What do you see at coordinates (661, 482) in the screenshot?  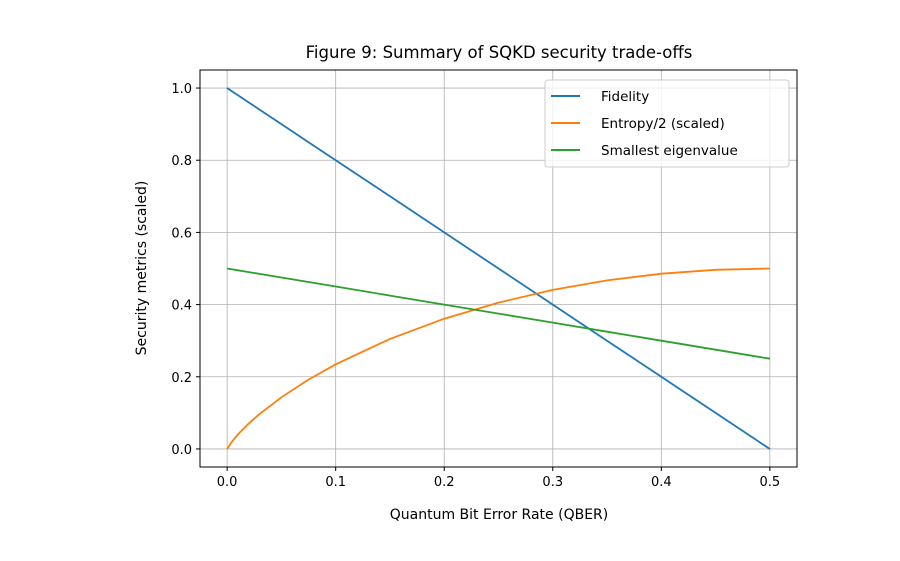 I see `x-tick-label: 0.4` at bounding box center [661, 482].